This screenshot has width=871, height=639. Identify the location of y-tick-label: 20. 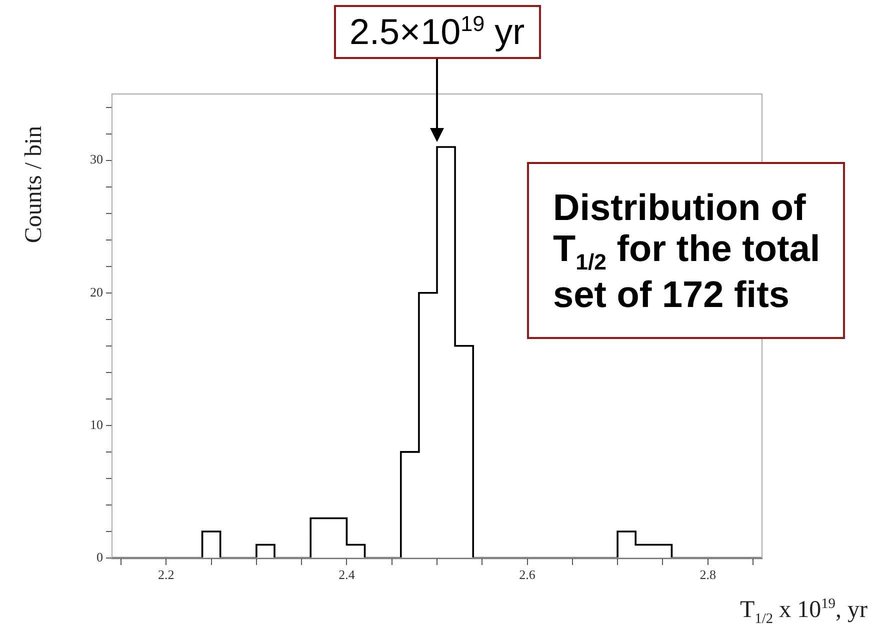
(96, 292).